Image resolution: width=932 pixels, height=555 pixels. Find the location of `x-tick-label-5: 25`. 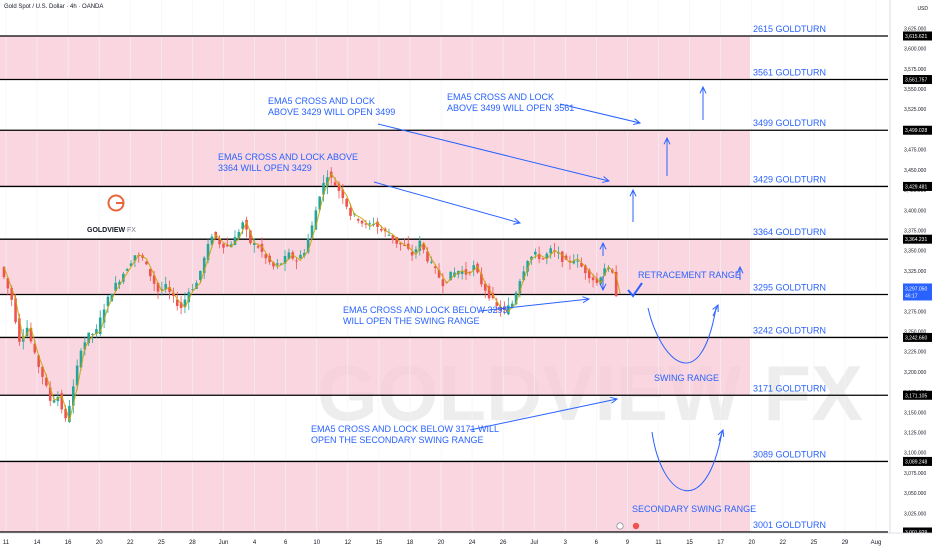

x-tick-label-5: 25 is located at coordinates (161, 543).